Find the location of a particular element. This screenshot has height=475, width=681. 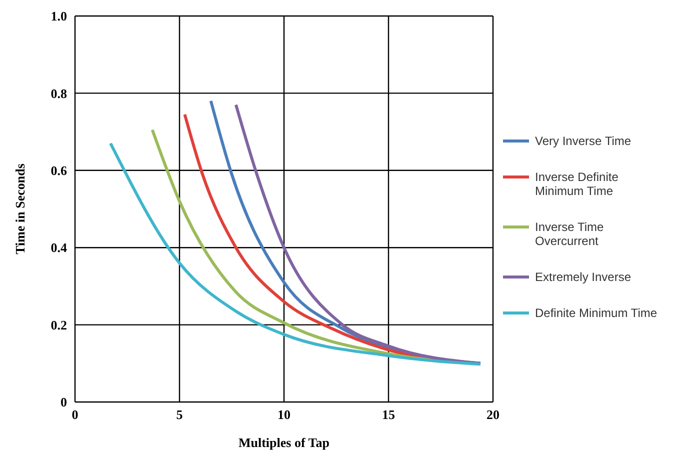

y-tick-label: 1.0 is located at coordinates (58, 16).